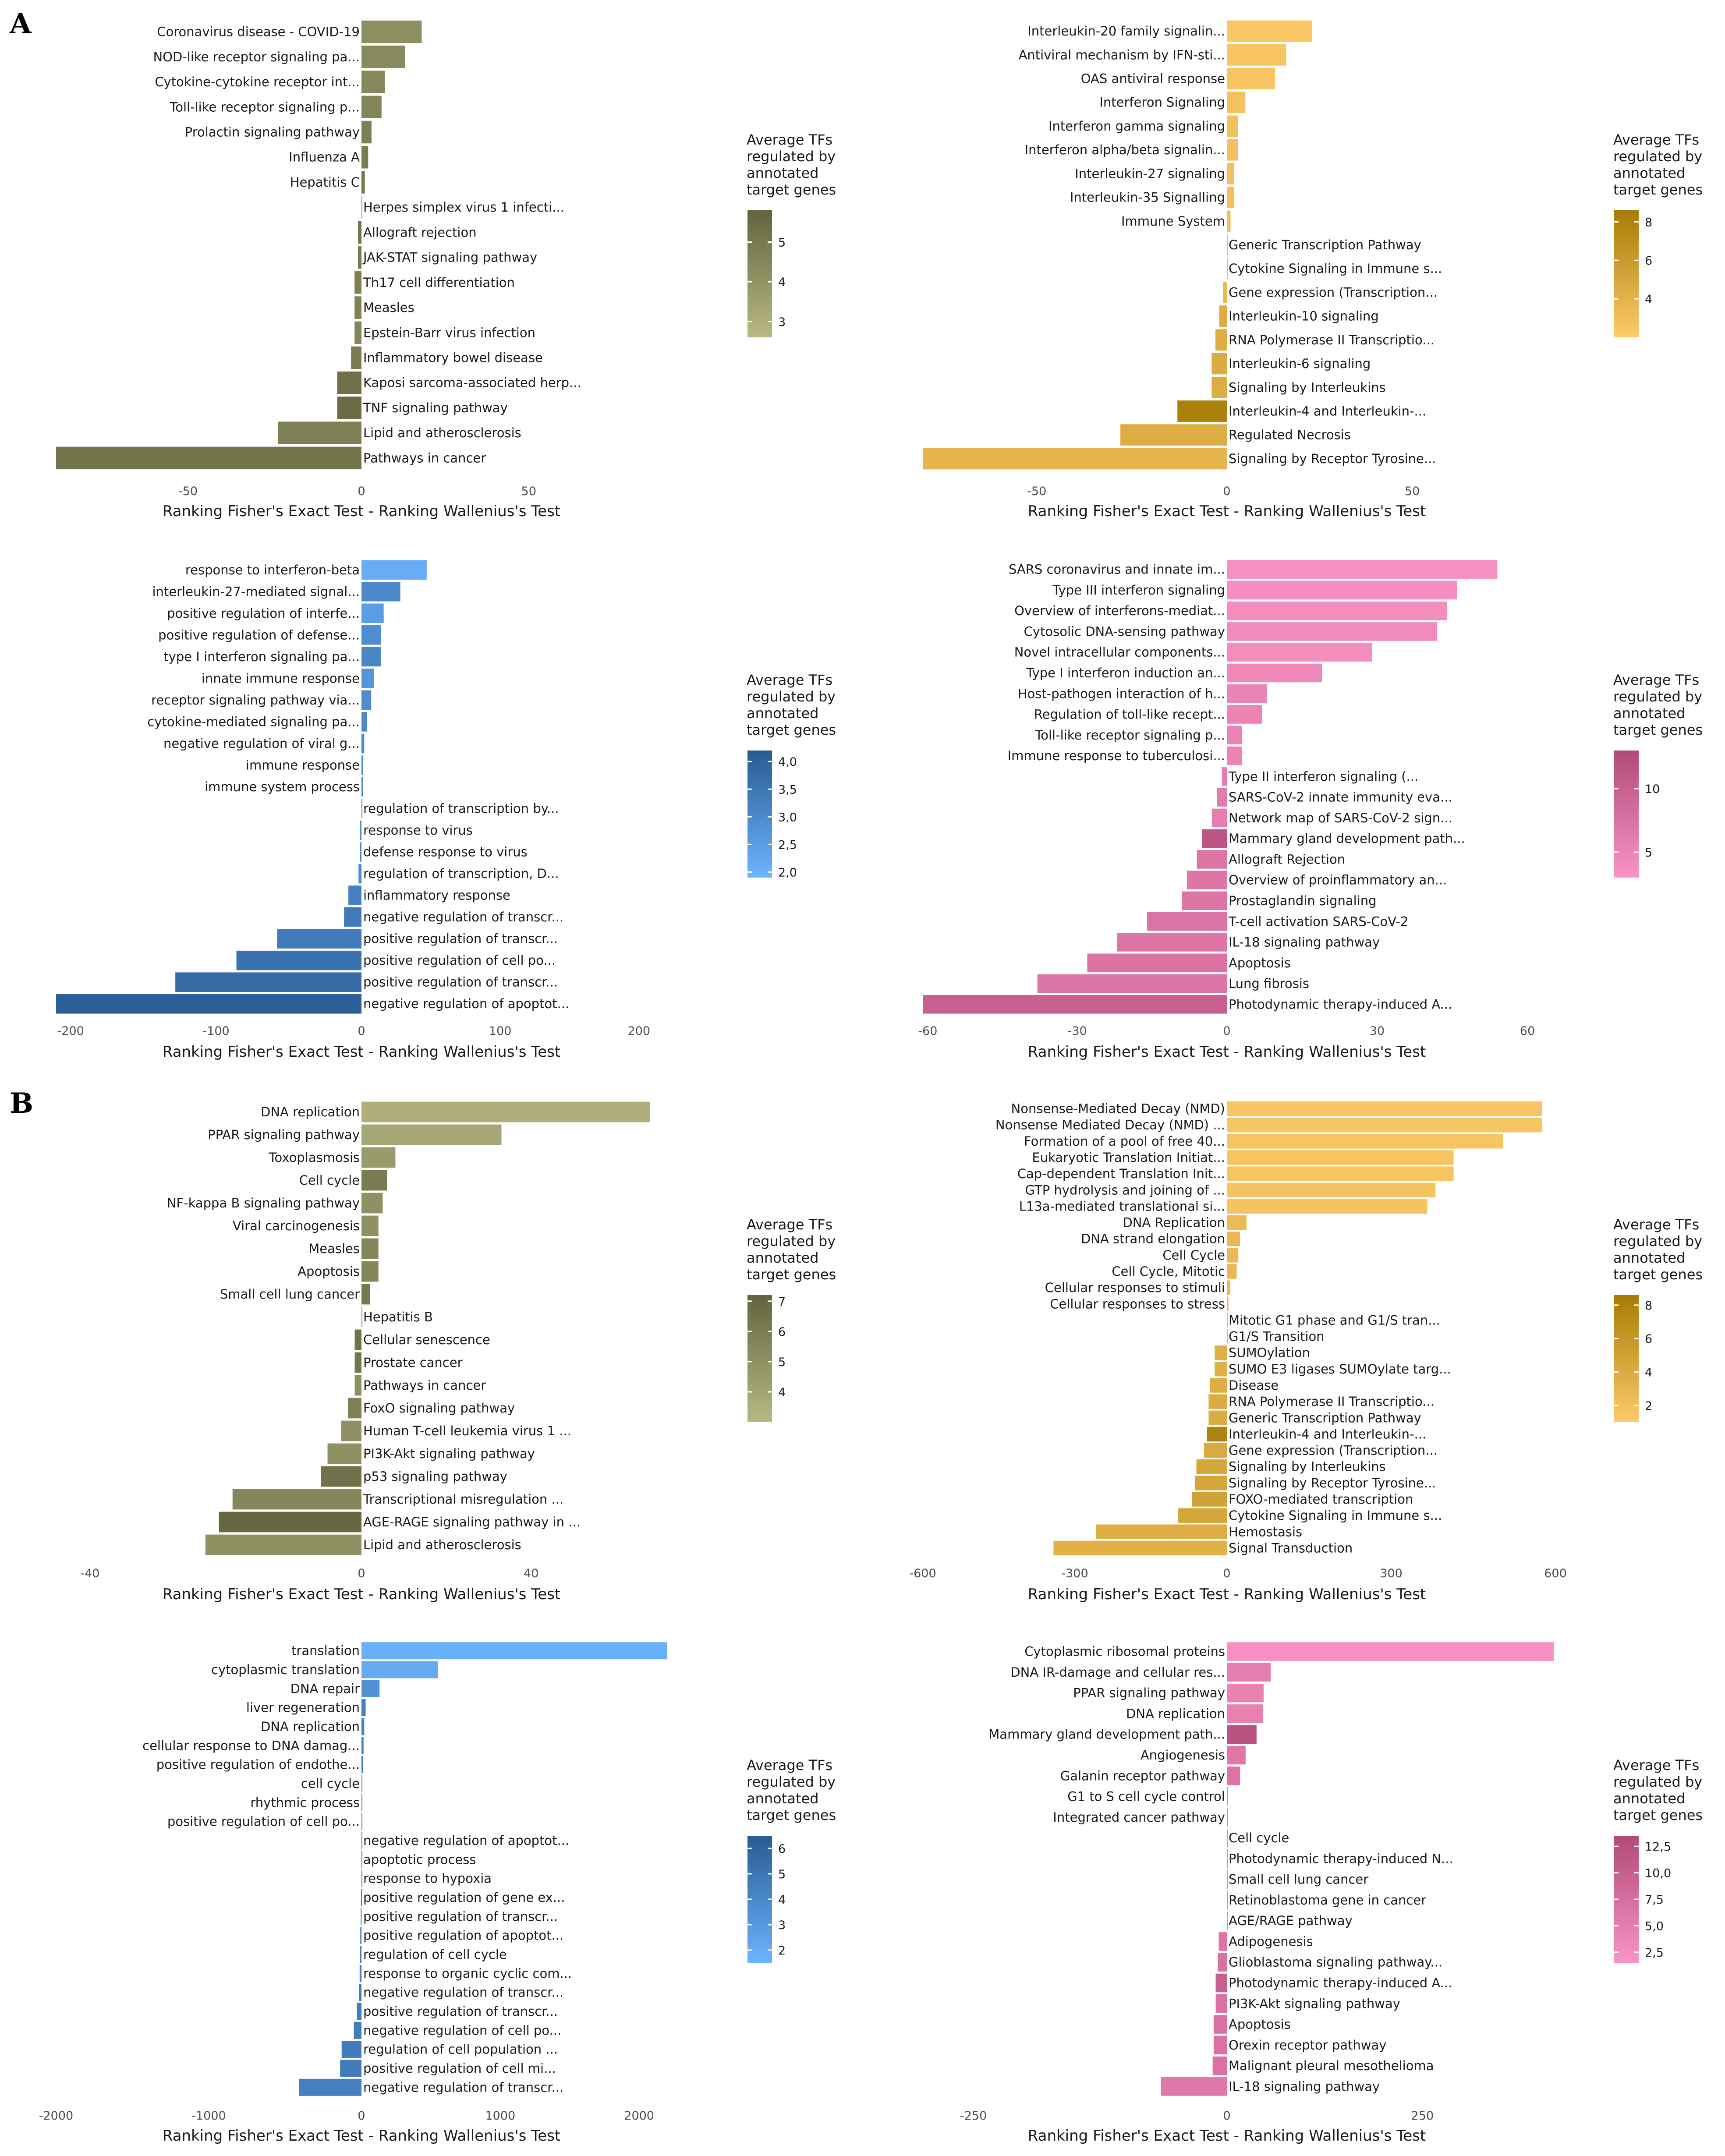 This screenshot has width=1725, height=2156. I want to click on category-label: Generic Transcription Pathway, so click(1325, 1417).